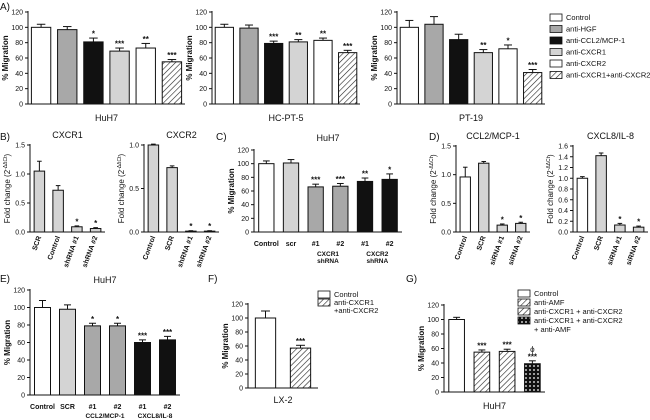  I want to click on legend-label: Control, so click(578, 17).